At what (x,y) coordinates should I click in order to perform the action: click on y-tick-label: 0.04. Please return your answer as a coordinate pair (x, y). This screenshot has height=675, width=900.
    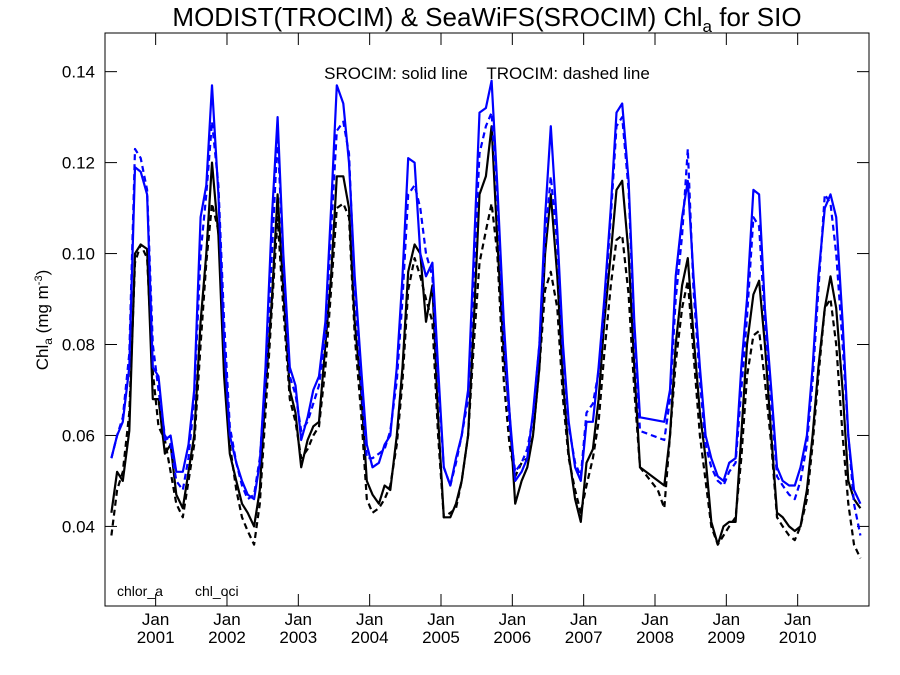
    Looking at the image, I should click on (78, 526).